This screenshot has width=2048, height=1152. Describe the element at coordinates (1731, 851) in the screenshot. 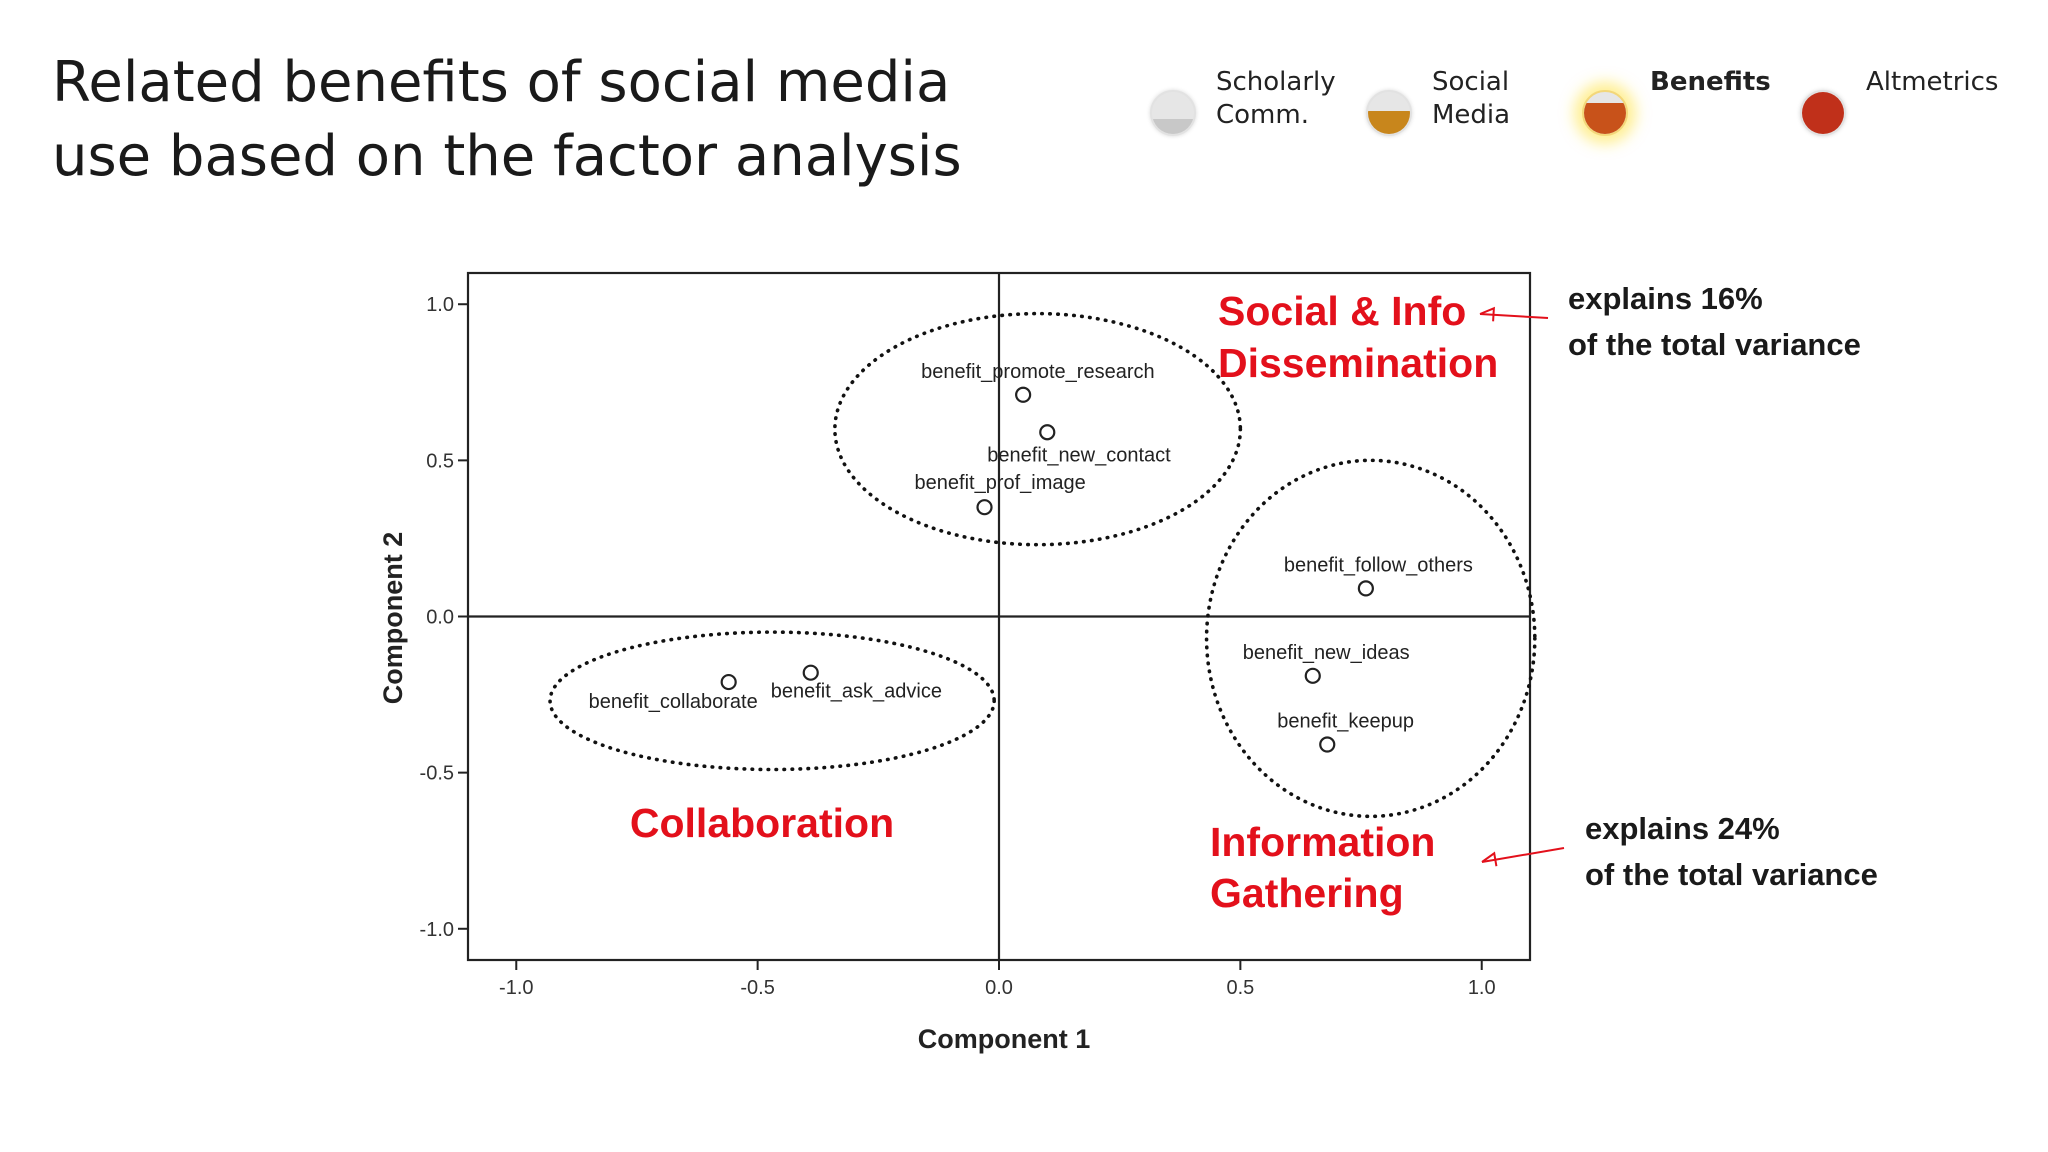

I see `variance-note-information-gathering: explains 24% of the total variance` at that location.